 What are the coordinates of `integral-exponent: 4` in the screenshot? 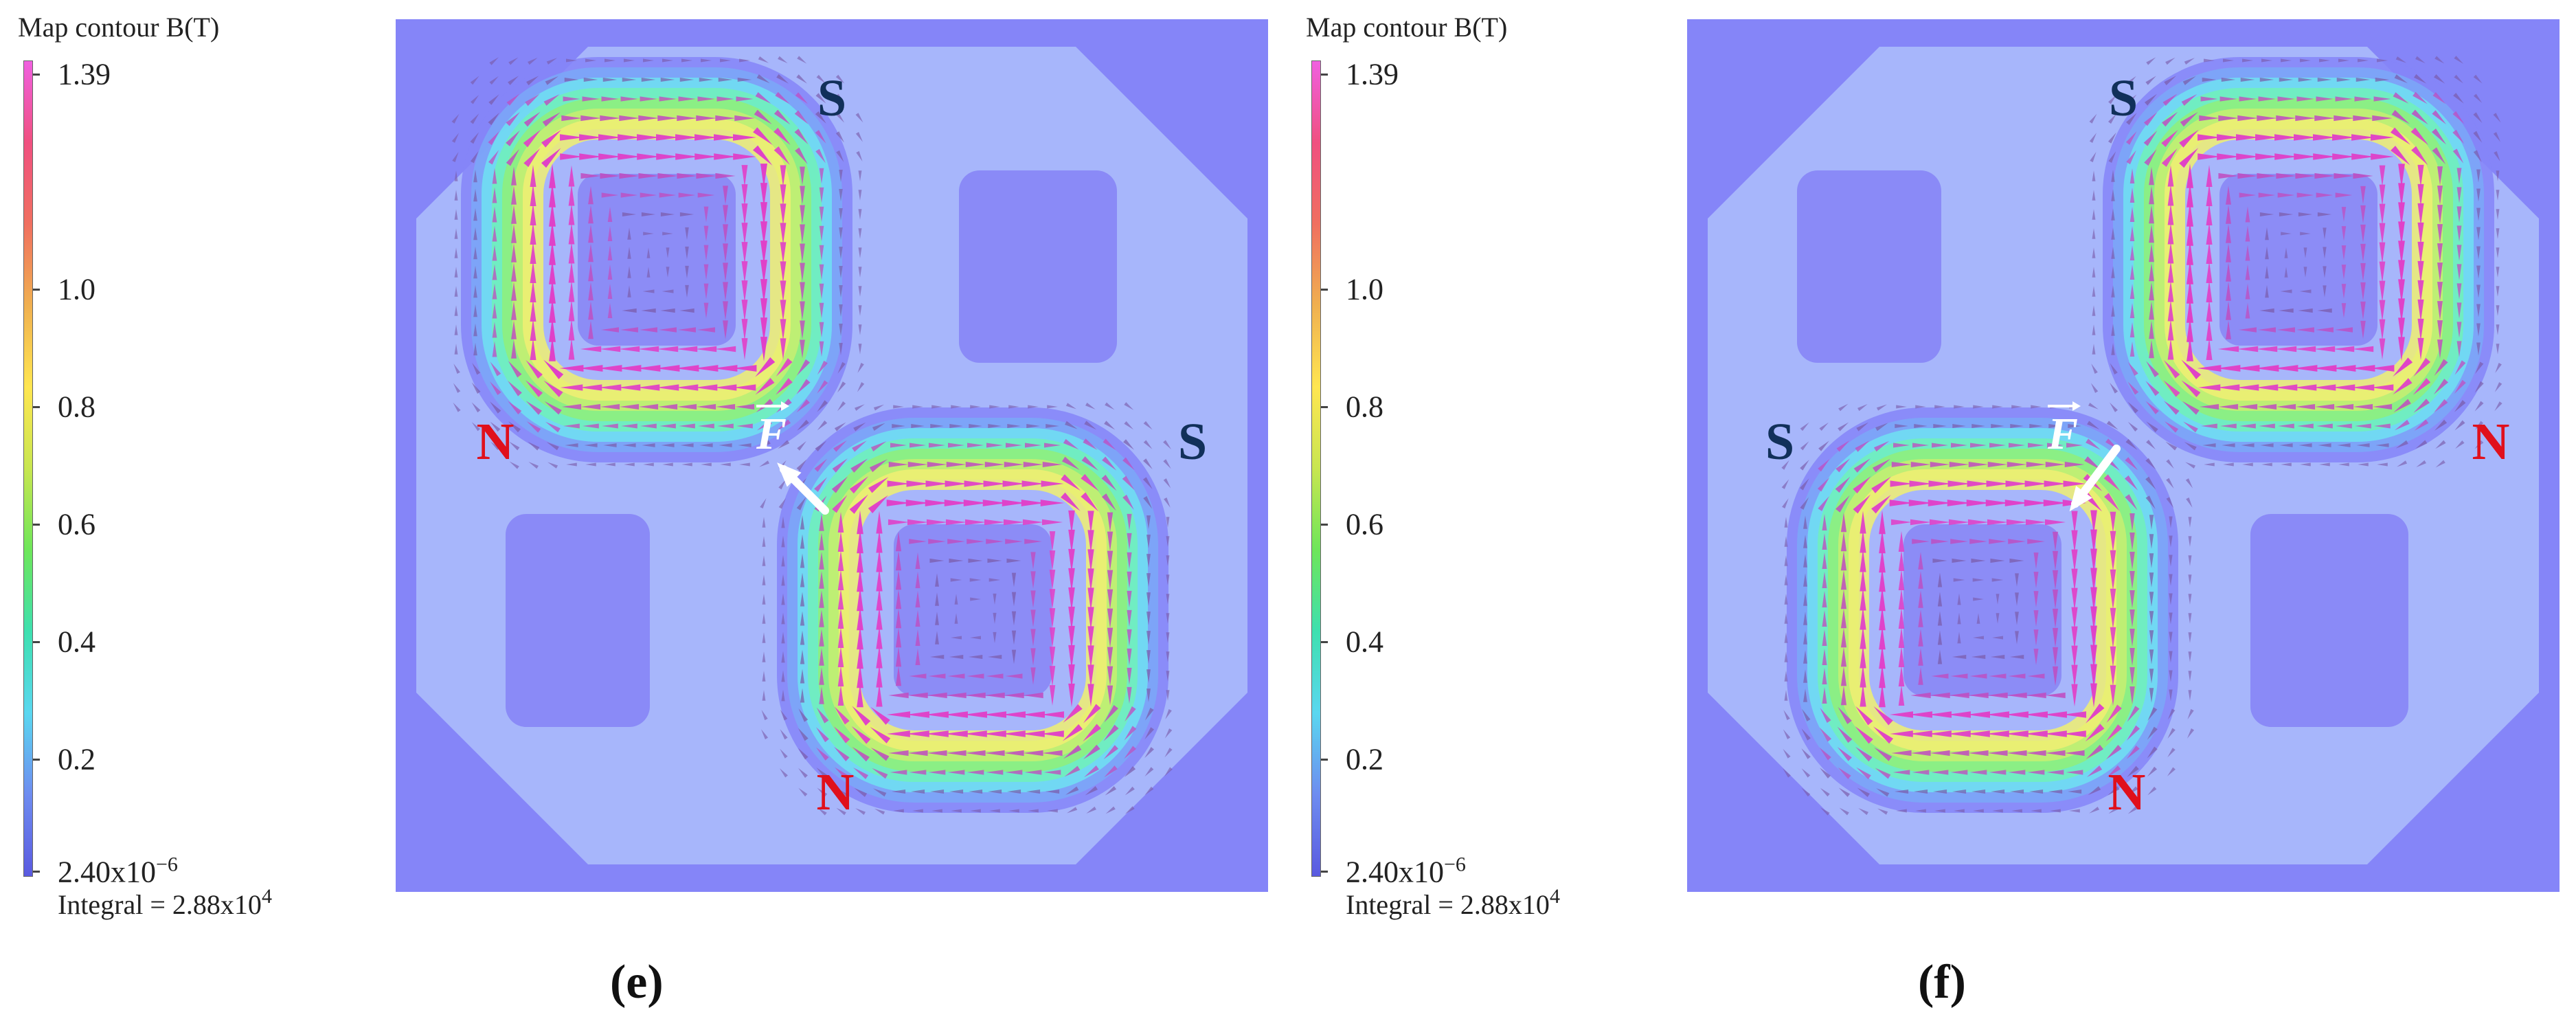 It's located at (266, 896).